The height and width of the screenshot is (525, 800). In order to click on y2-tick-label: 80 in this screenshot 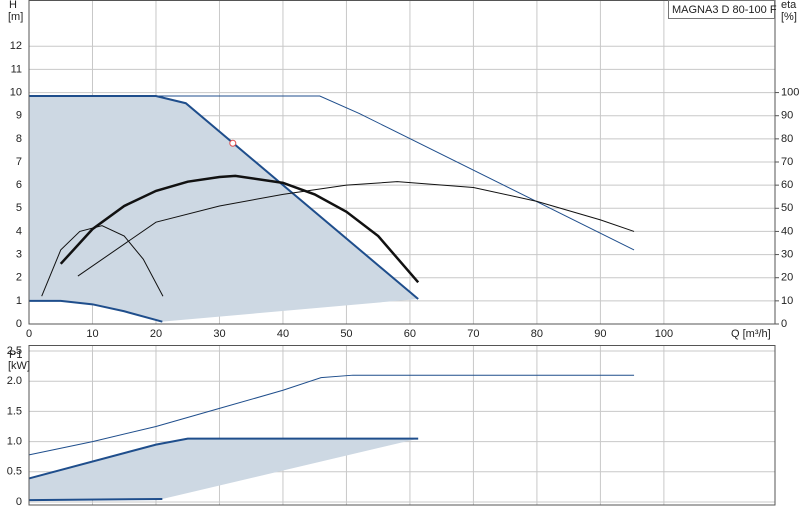, I will do `click(787, 139)`.